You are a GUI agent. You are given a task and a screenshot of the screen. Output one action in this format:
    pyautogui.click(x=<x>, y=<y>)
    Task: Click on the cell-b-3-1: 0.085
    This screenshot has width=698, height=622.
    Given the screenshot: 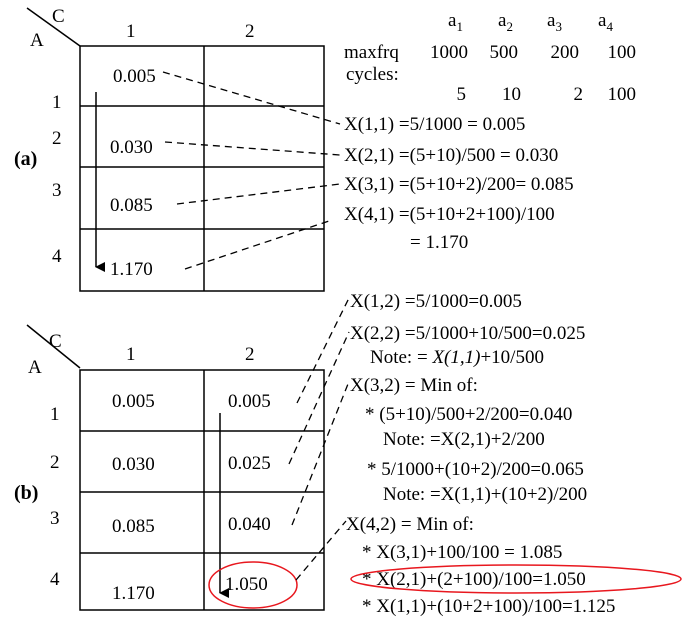 What is the action you would take?
    pyautogui.click(x=133, y=526)
    